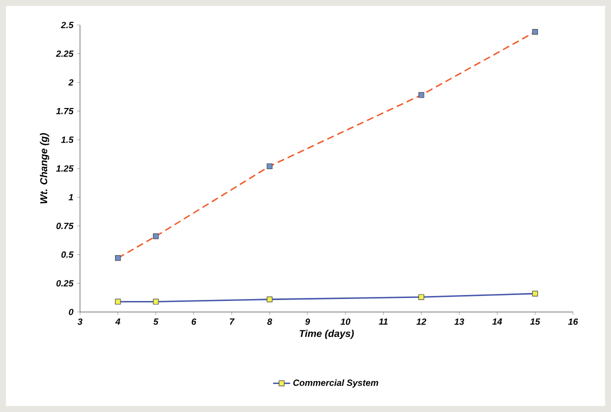 This screenshot has height=412, width=611. I want to click on x-tick-label: 15, so click(535, 321).